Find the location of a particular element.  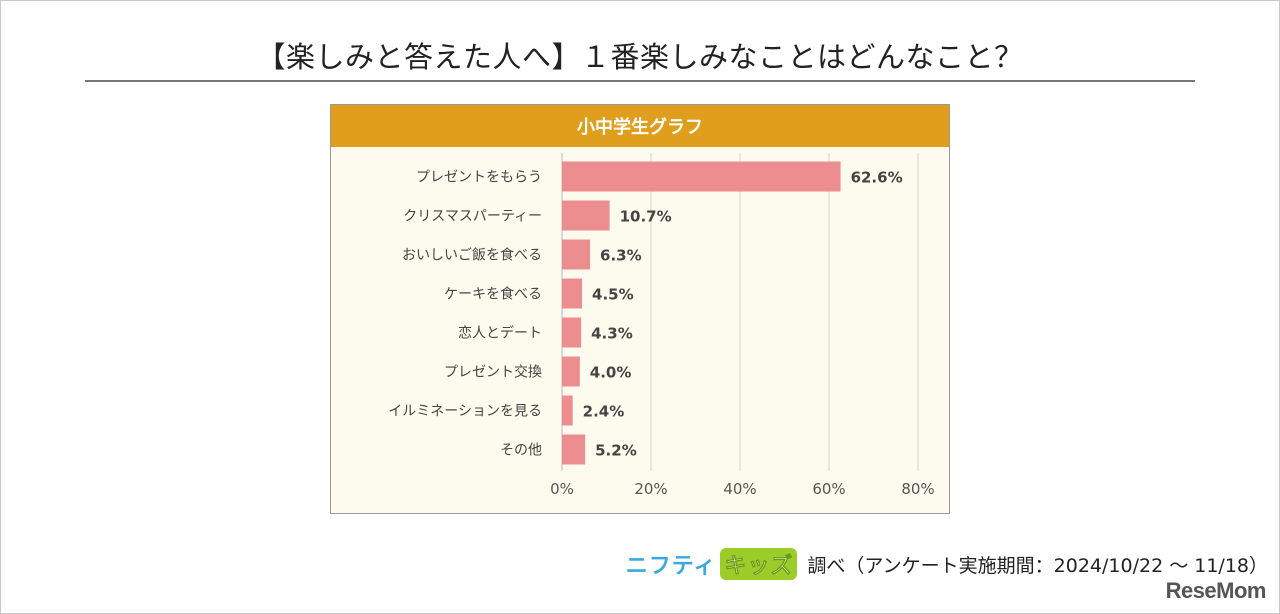

x-tick-label: 40% is located at coordinates (739, 489).